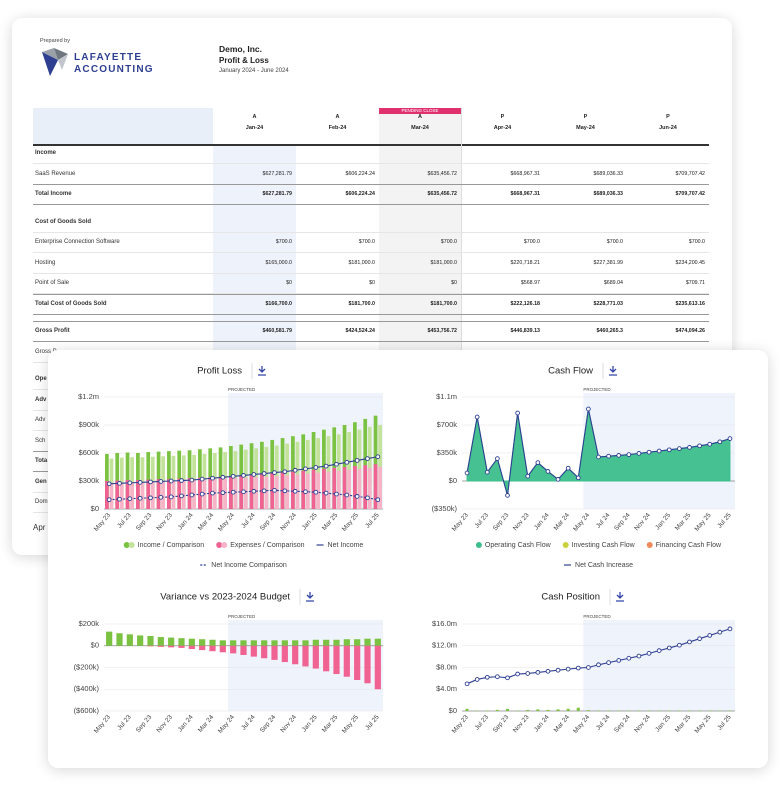 This screenshot has width=780, height=785. What do you see at coordinates (87, 666) in the screenshot?
I see `y-tick-label: ($200k)` at bounding box center [87, 666].